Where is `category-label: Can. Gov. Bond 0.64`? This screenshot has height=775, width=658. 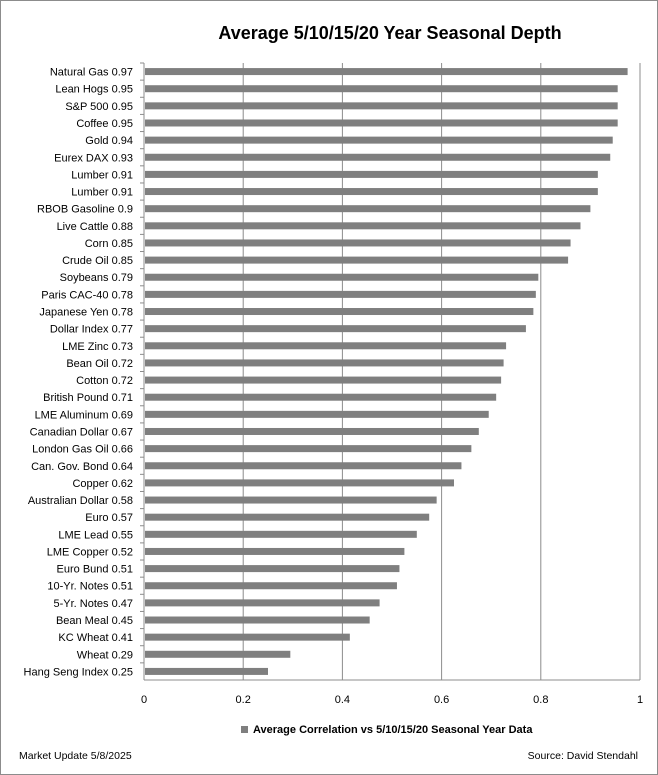
category-label: Can. Gov. Bond 0.64 is located at coordinates (82, 467).